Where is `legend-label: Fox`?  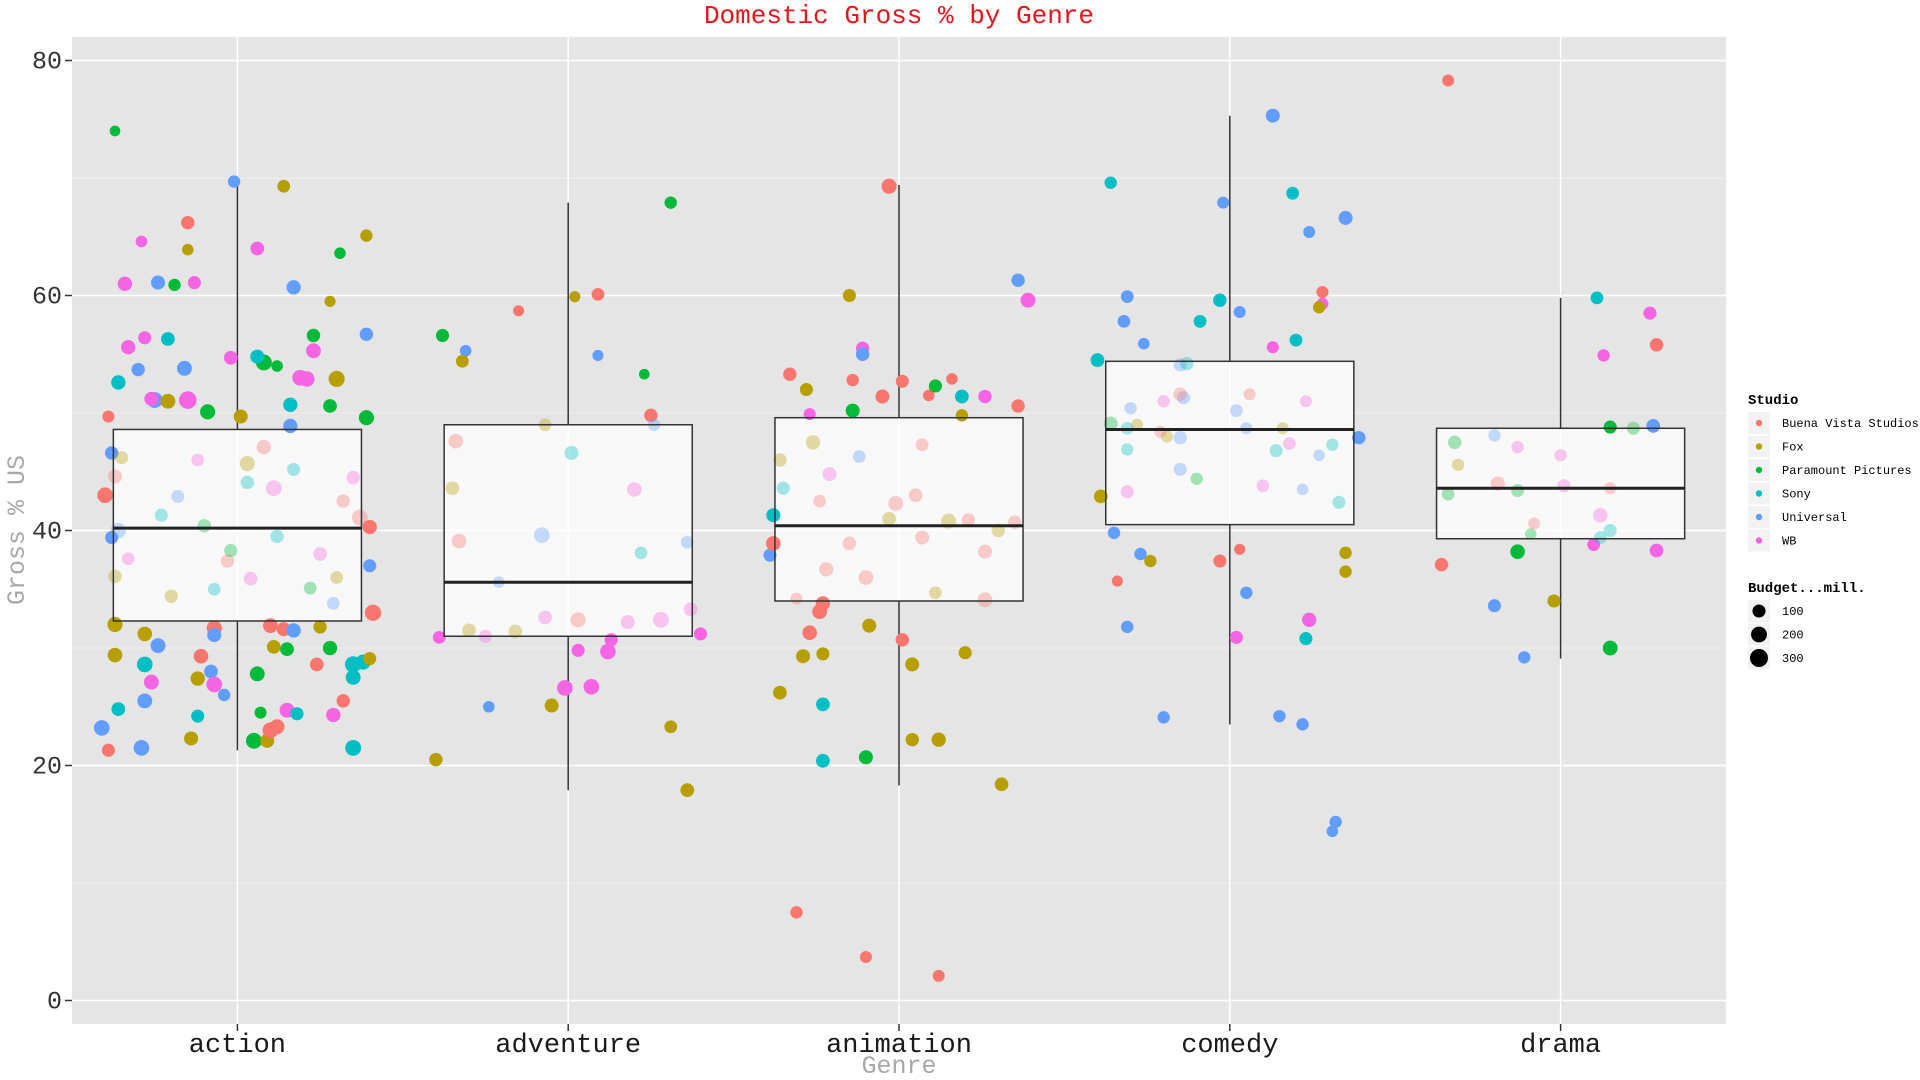
legend-label: Fox is located at coordinates (1793, 448).